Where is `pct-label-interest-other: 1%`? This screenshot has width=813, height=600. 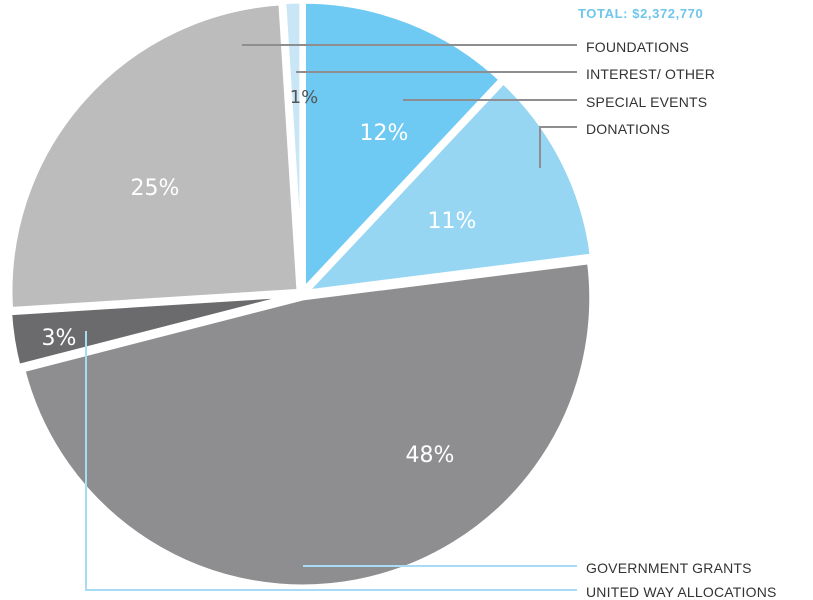 pct-label-interest-other: 1% is located at coordinates (304, 97).